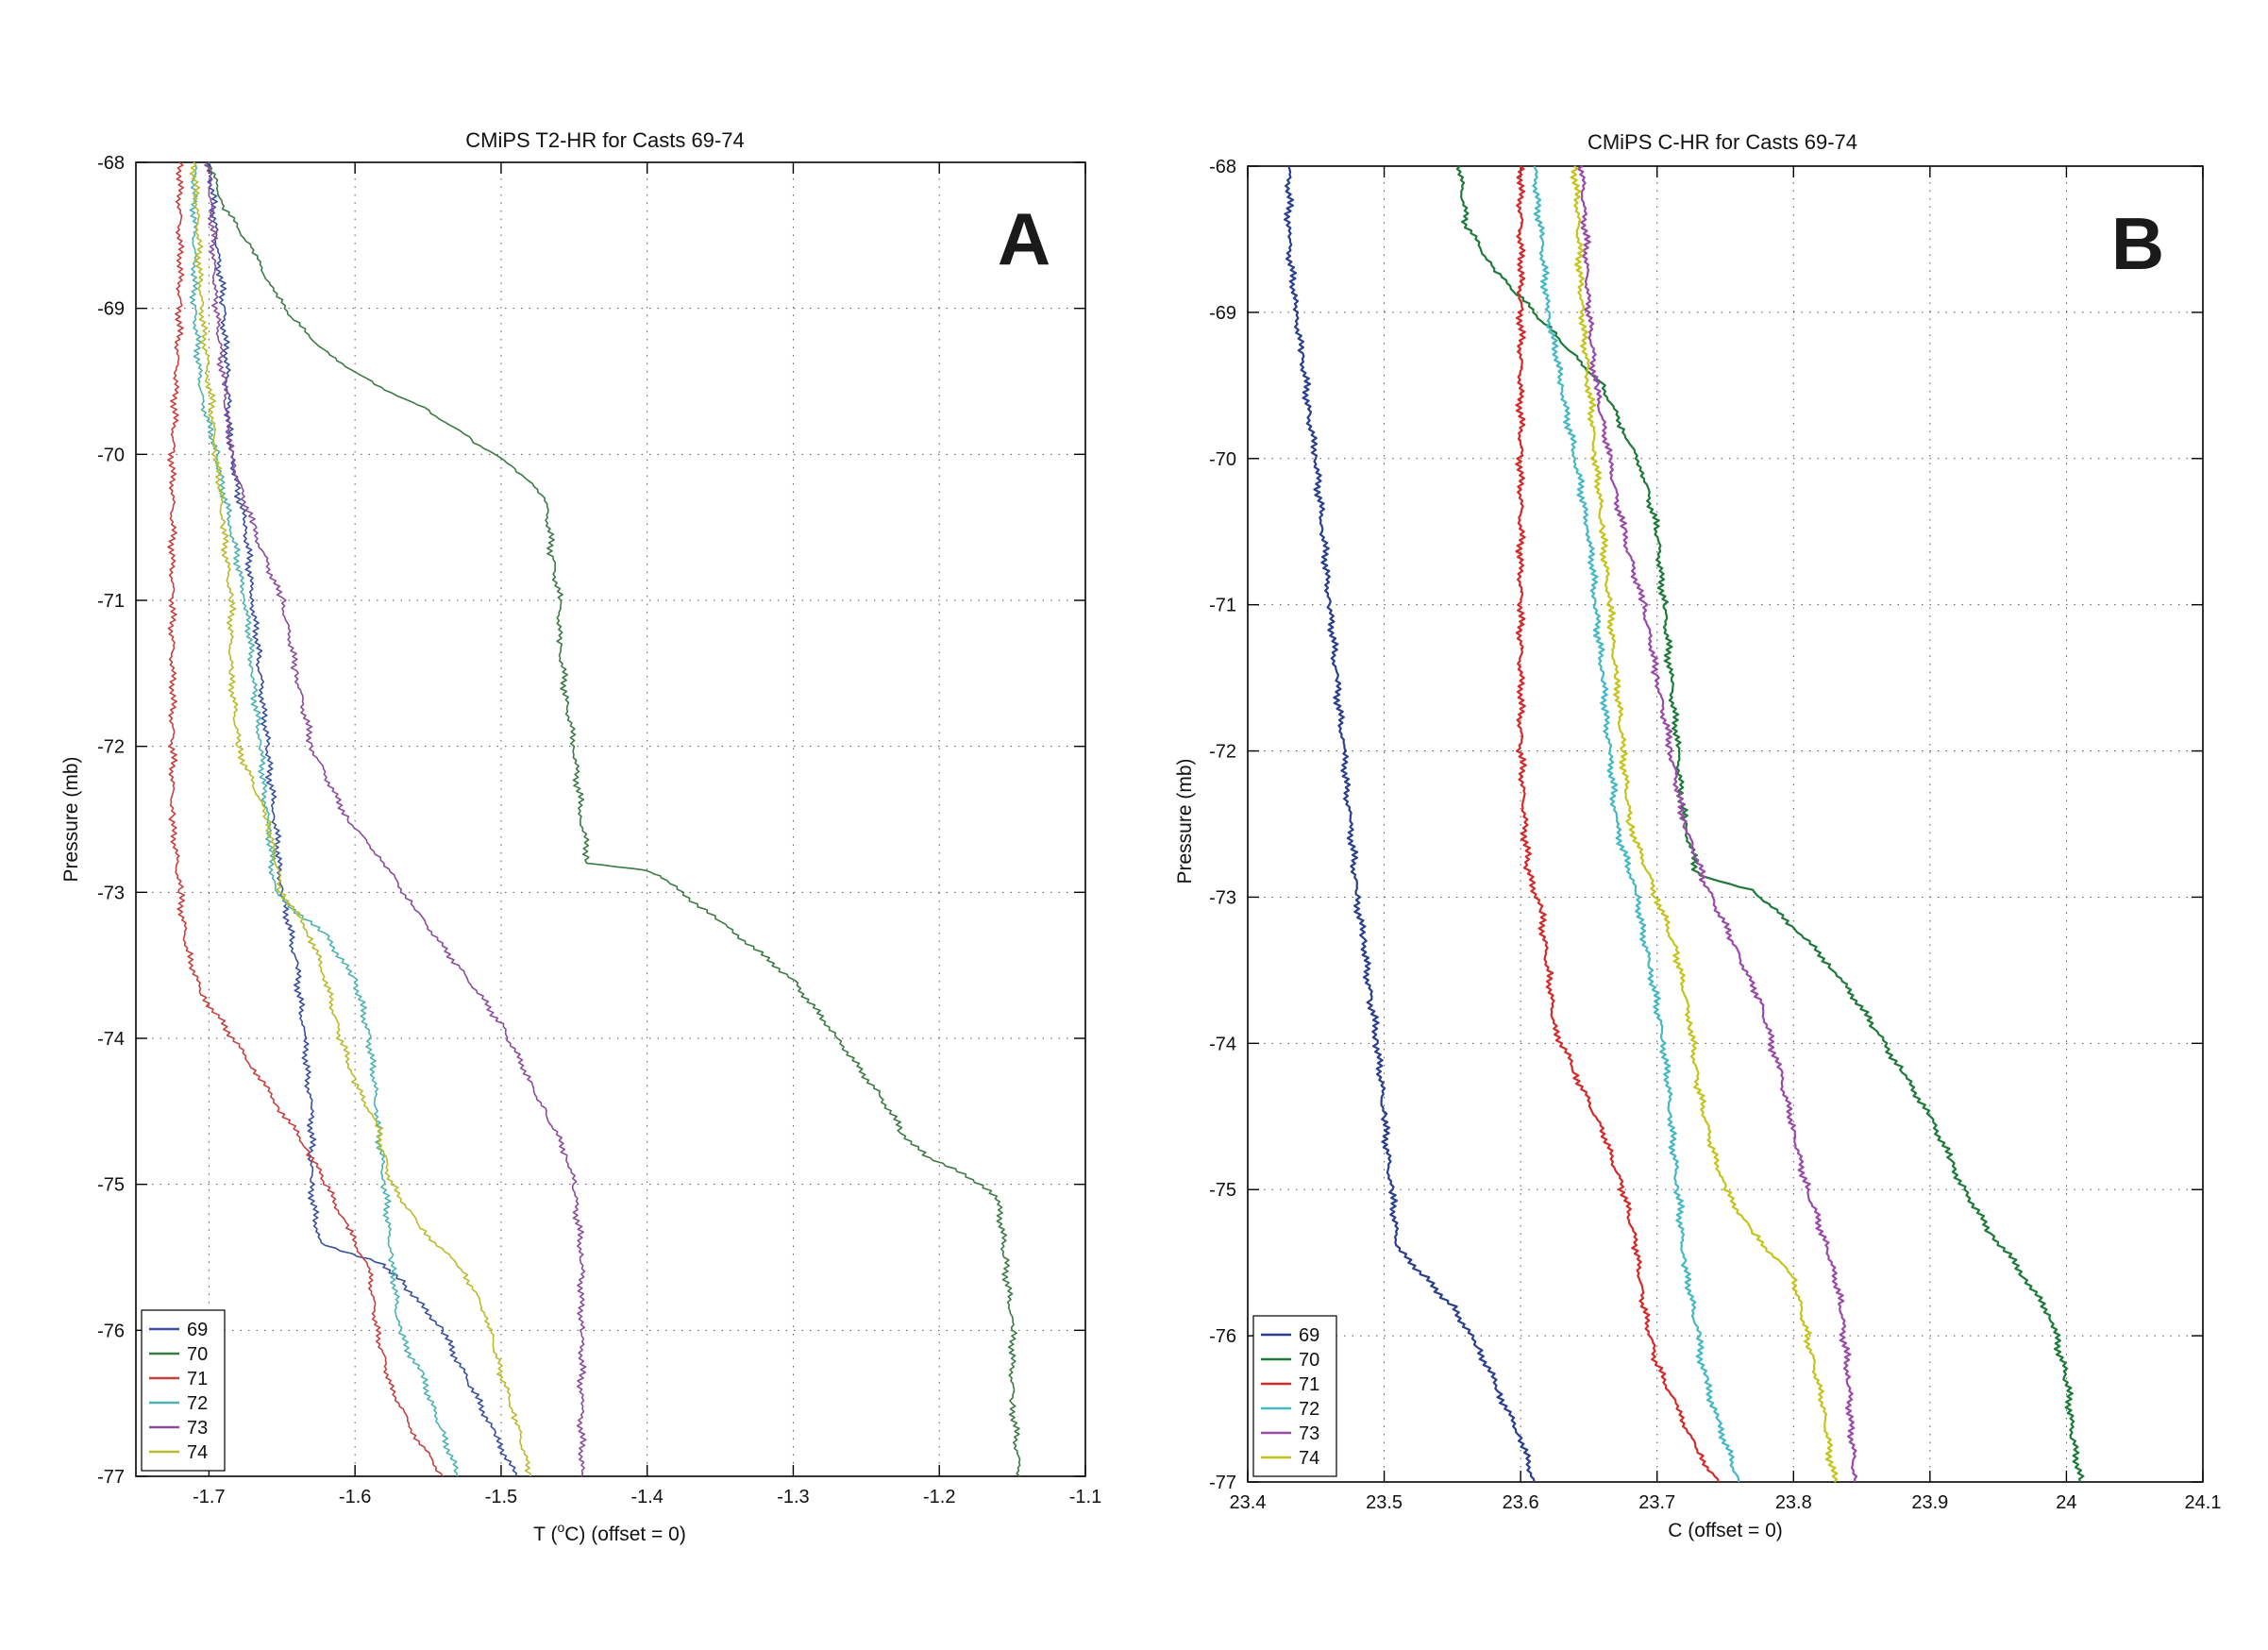 The width and height of the screenshot is (2268, 1650). I want to click on panel-a-letter: A, so click(1024, 238).